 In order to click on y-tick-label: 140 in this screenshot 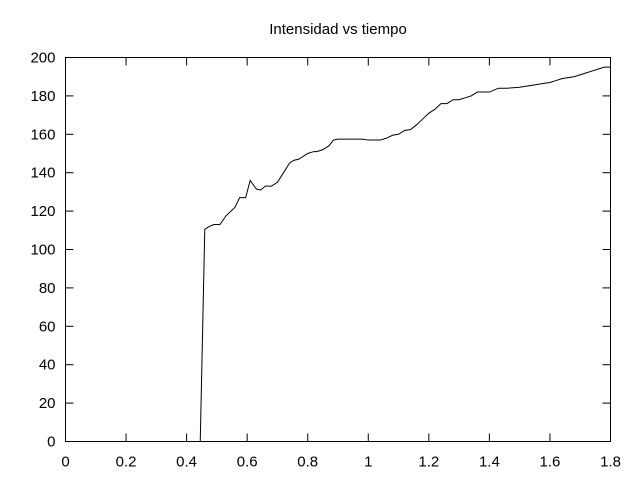, I will do `click(42, 173)`.